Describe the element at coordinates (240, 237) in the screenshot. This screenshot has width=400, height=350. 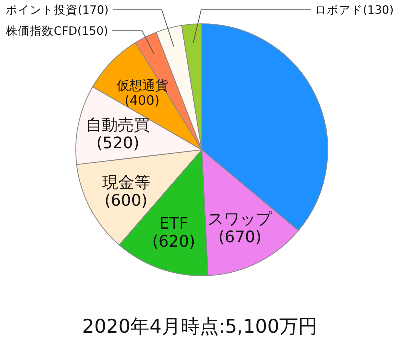
I see `data-label: (670)` at that location.